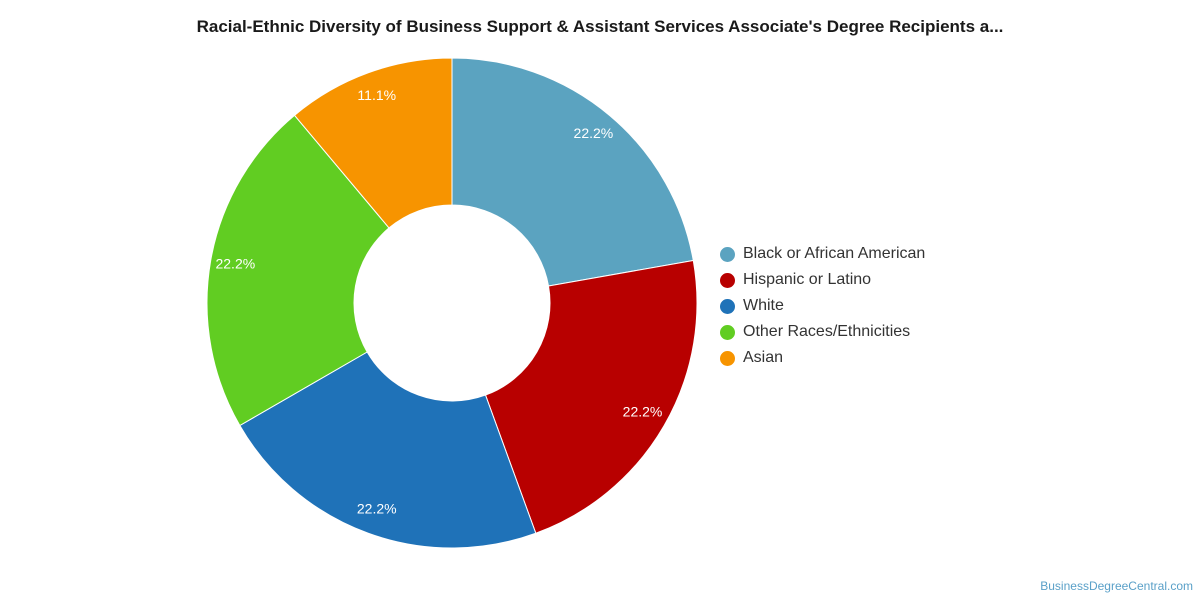  Describe the element at coordinates (827, 331) in the screenshot. I see `legend-label: Other Races/Ethnicities` at that location.